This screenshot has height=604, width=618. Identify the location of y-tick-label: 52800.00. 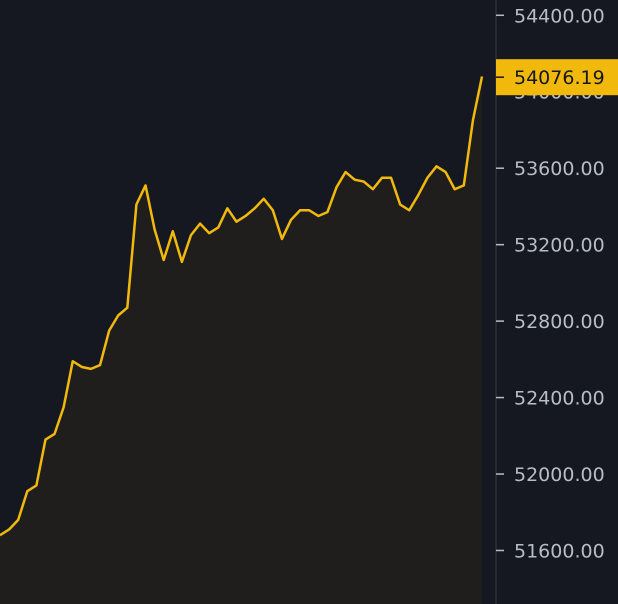
(559, 322).